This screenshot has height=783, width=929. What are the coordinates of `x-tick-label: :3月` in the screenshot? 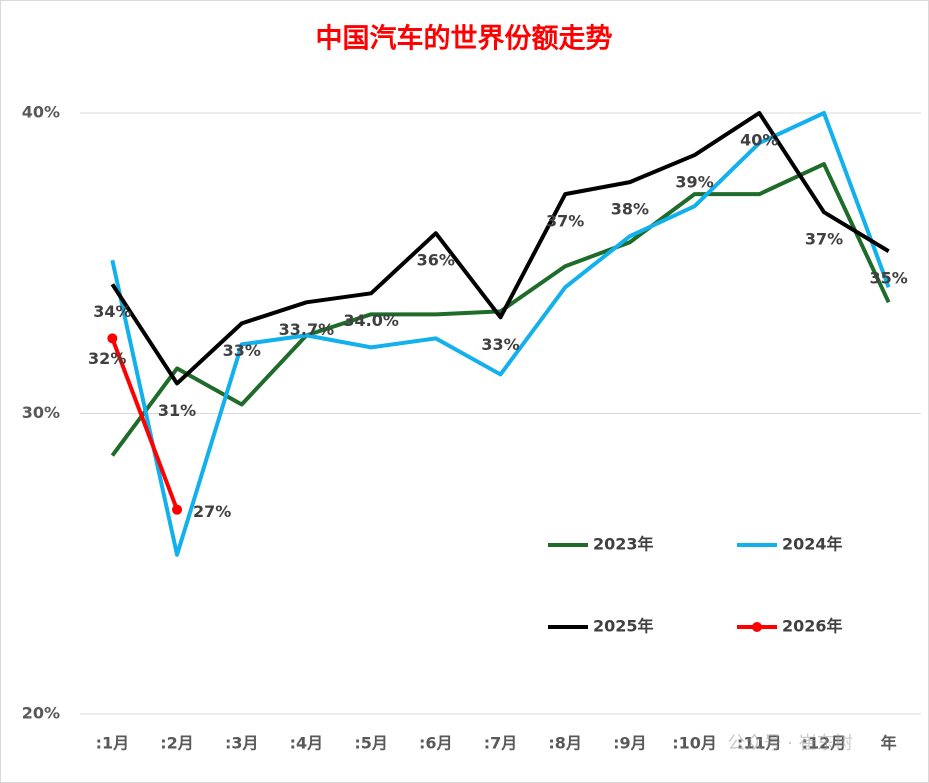 It's located at (242, 743).